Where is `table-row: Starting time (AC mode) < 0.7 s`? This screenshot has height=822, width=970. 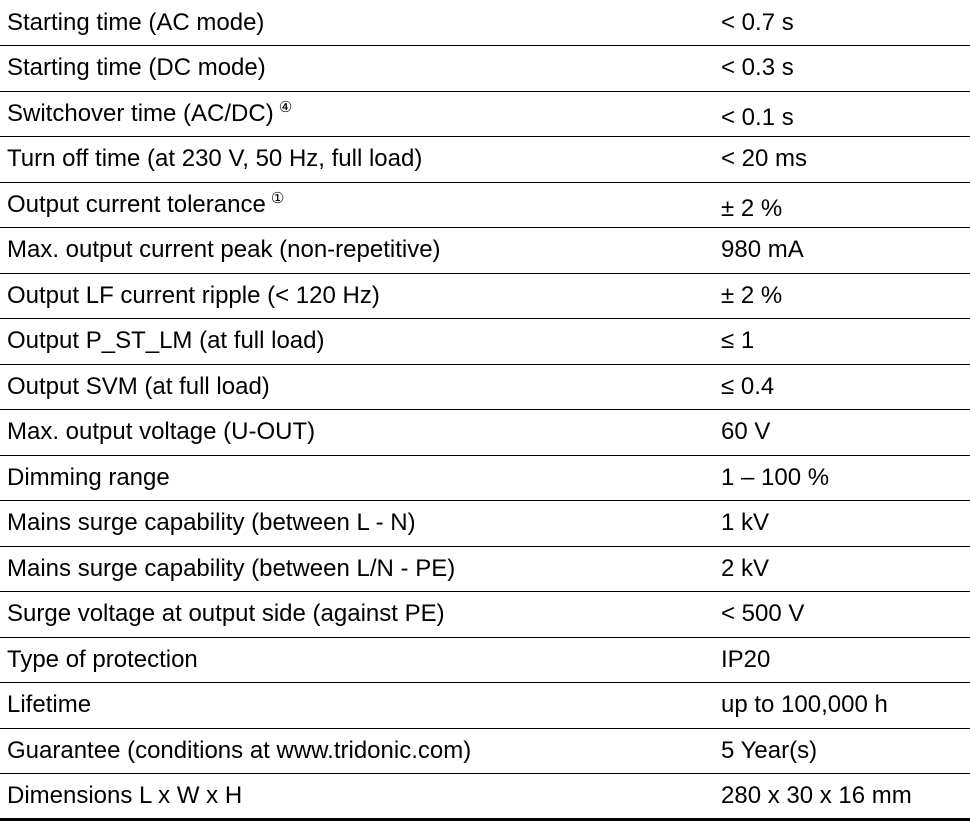 table-row: Starting time (AC mode) < 0.7 s is located at coordinates (485, 23).